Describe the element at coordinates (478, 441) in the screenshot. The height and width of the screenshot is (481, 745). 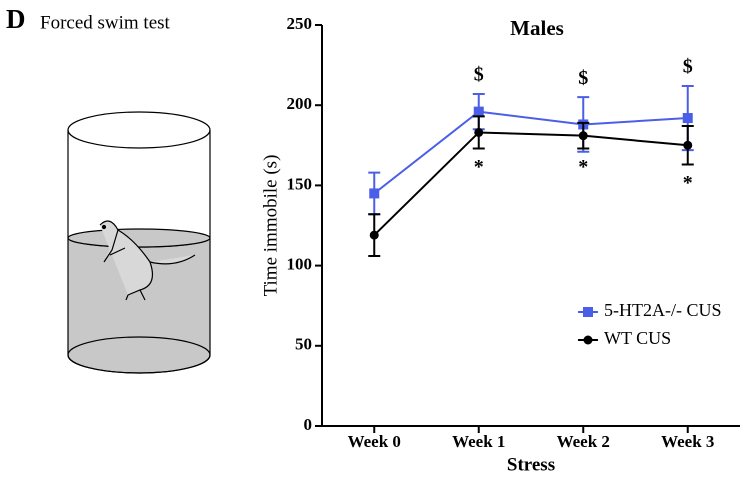
I see `x-tick-label: Week 1` at that location.